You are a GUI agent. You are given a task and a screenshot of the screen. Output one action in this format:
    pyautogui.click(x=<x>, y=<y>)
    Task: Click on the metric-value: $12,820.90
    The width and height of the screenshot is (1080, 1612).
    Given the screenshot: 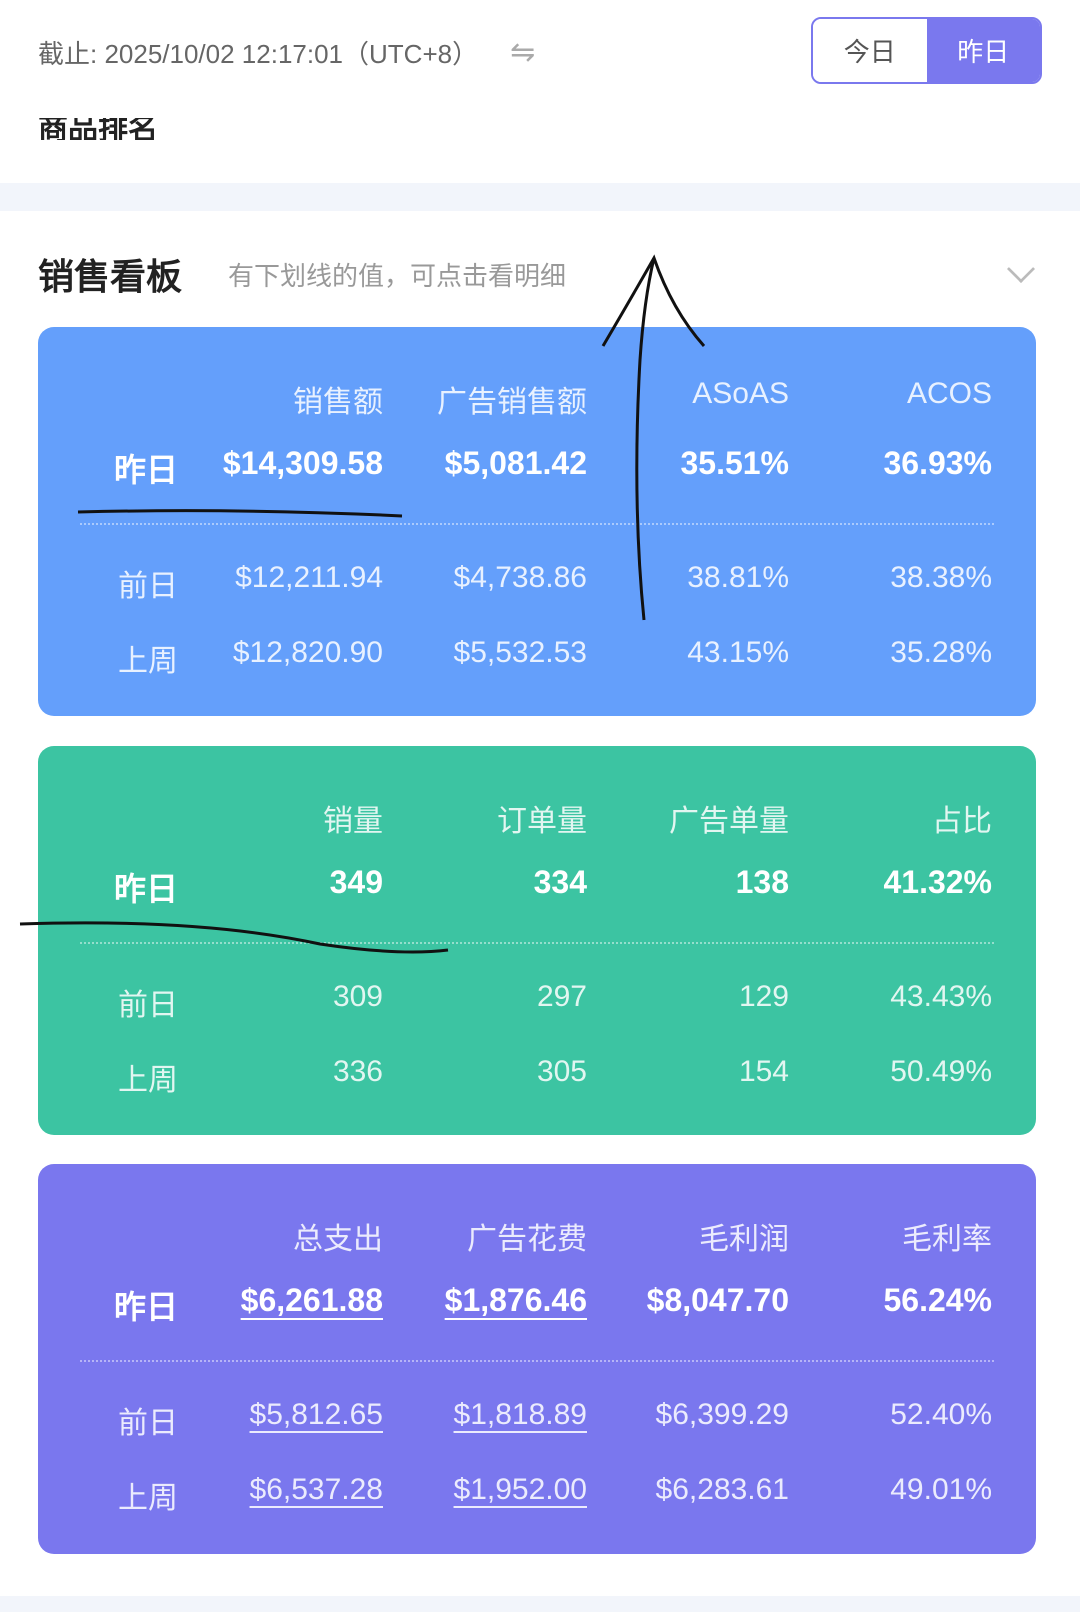 What is the action you would take?
    pyautogui.click(x=307, y=652)
    